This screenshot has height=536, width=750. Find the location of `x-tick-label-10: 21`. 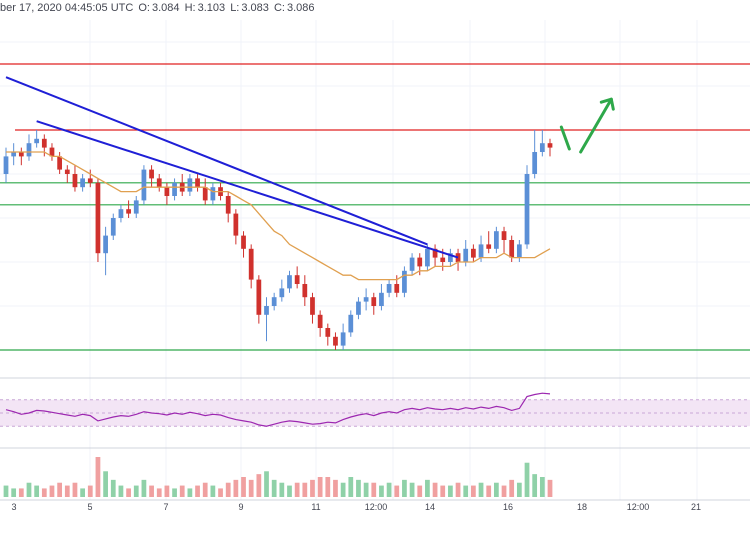

x-tick-label-10: 21 is located at coordinates (696, 507).